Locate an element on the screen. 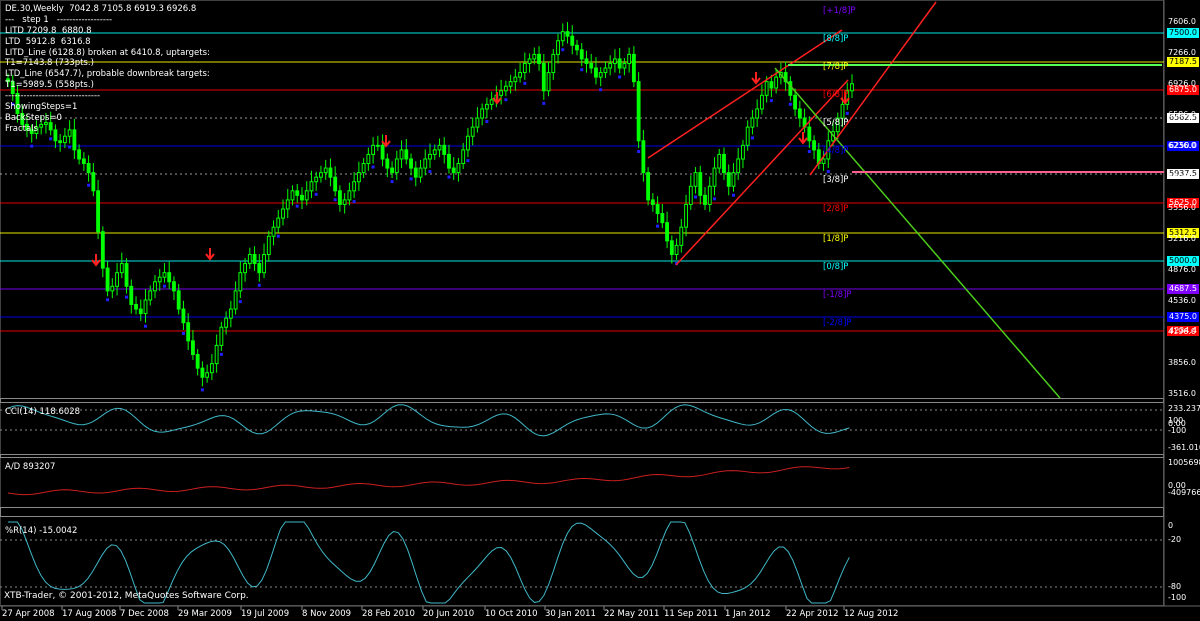 The width and height of the screenshot is (1200, 621). price-level-box: 7187.5 is located at coordinates (1183, 62).